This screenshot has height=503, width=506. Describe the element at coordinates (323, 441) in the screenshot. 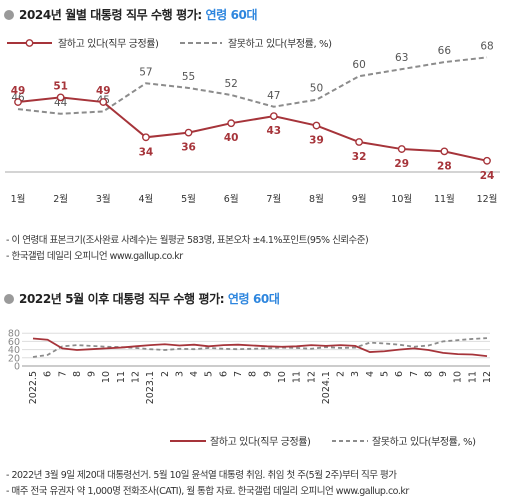

I see `chart2-legend: 잘하고 있다(직무 긍정률) 잘못하고 있다(부정률, %)` at that location.